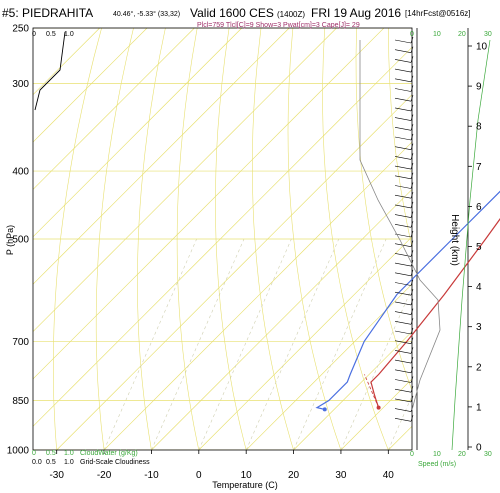 The height and width of the screenshot is (493, 500). What do you see at coordinates (20, 172) in the screenshot?
I see `p-tick-label: 400` at bounding box center [20, 172].